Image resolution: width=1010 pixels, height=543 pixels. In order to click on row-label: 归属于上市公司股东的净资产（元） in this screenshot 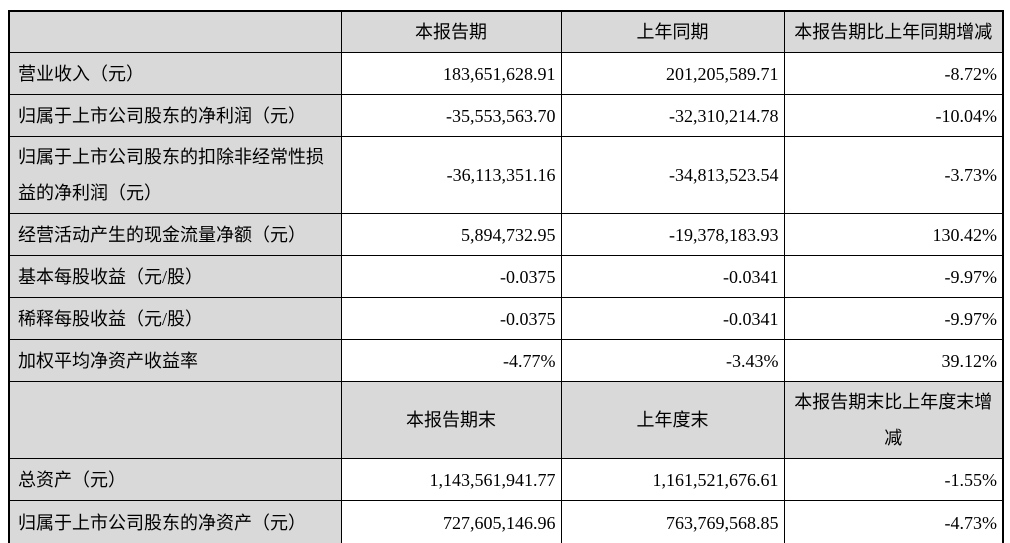, I will do `click(175, 521)`.